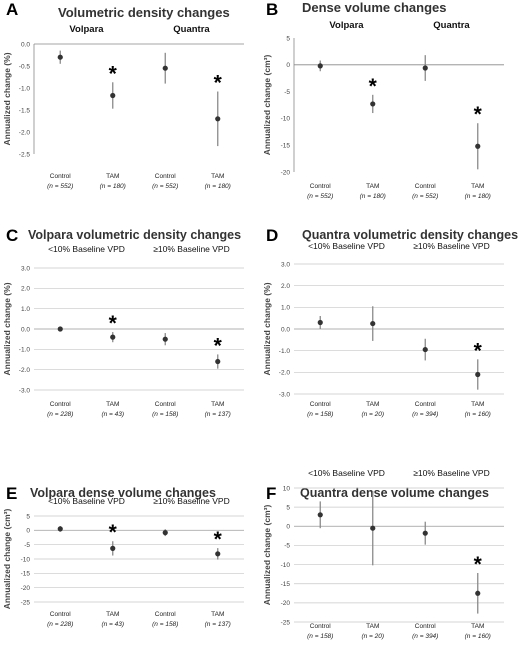 This screenshot has height=658, width=520. Describe the element at coordinates (25, 66) in the screenshot. I see `y-tick-label: -0.5` at that location.